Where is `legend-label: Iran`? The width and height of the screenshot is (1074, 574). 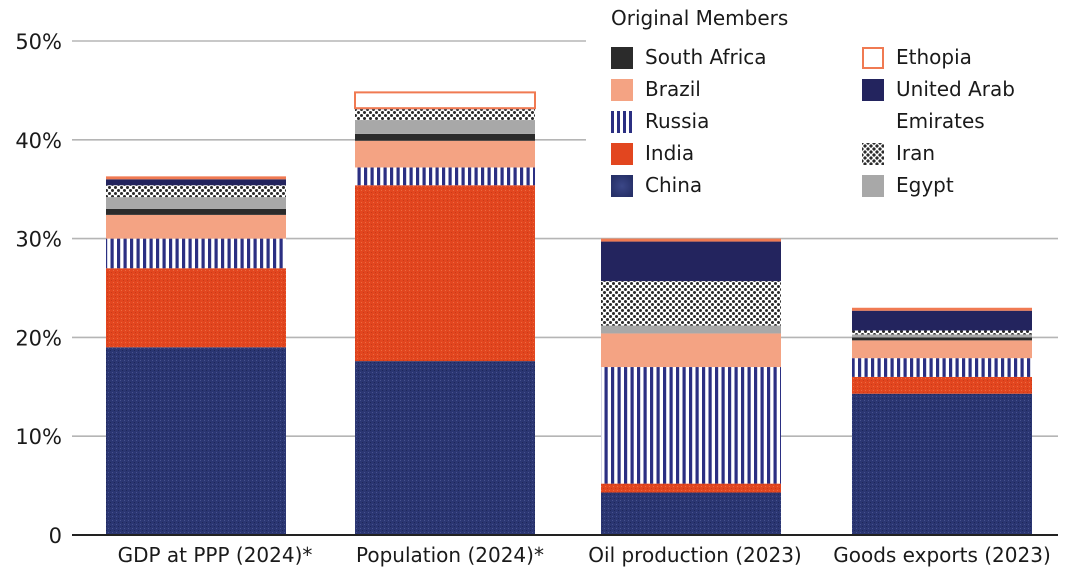
legend-label: Iran is located at coordinates (916, 153).